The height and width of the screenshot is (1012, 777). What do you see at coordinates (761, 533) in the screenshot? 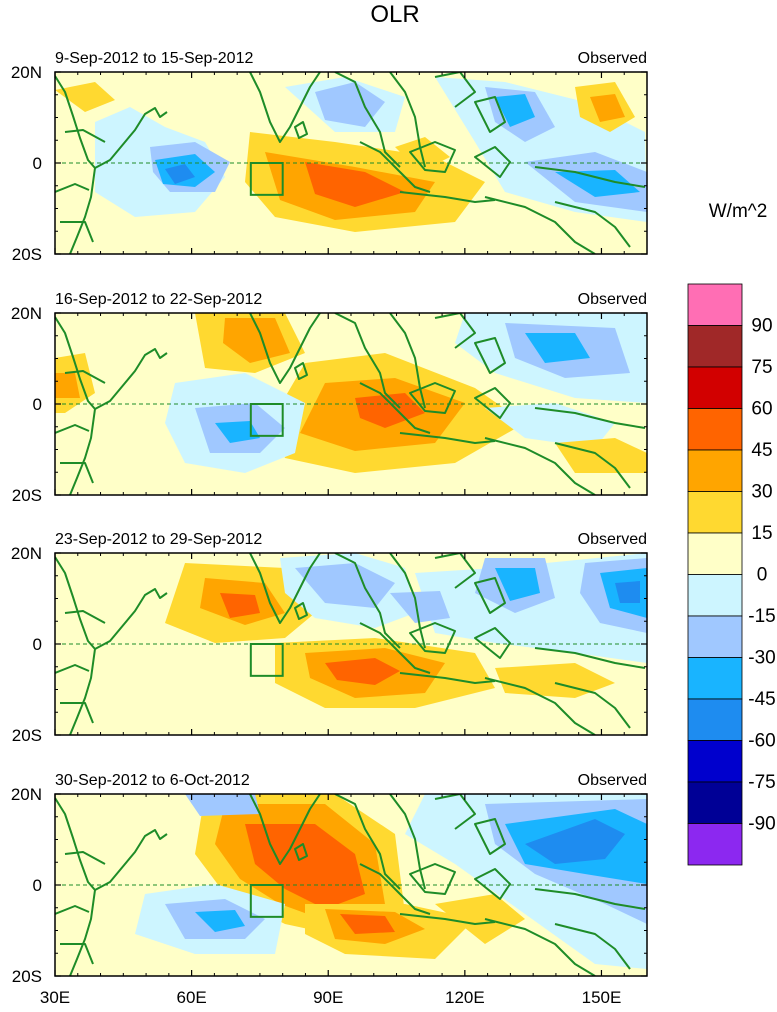
I see `colorbar-label: 15` at bounding box center [761, 533].